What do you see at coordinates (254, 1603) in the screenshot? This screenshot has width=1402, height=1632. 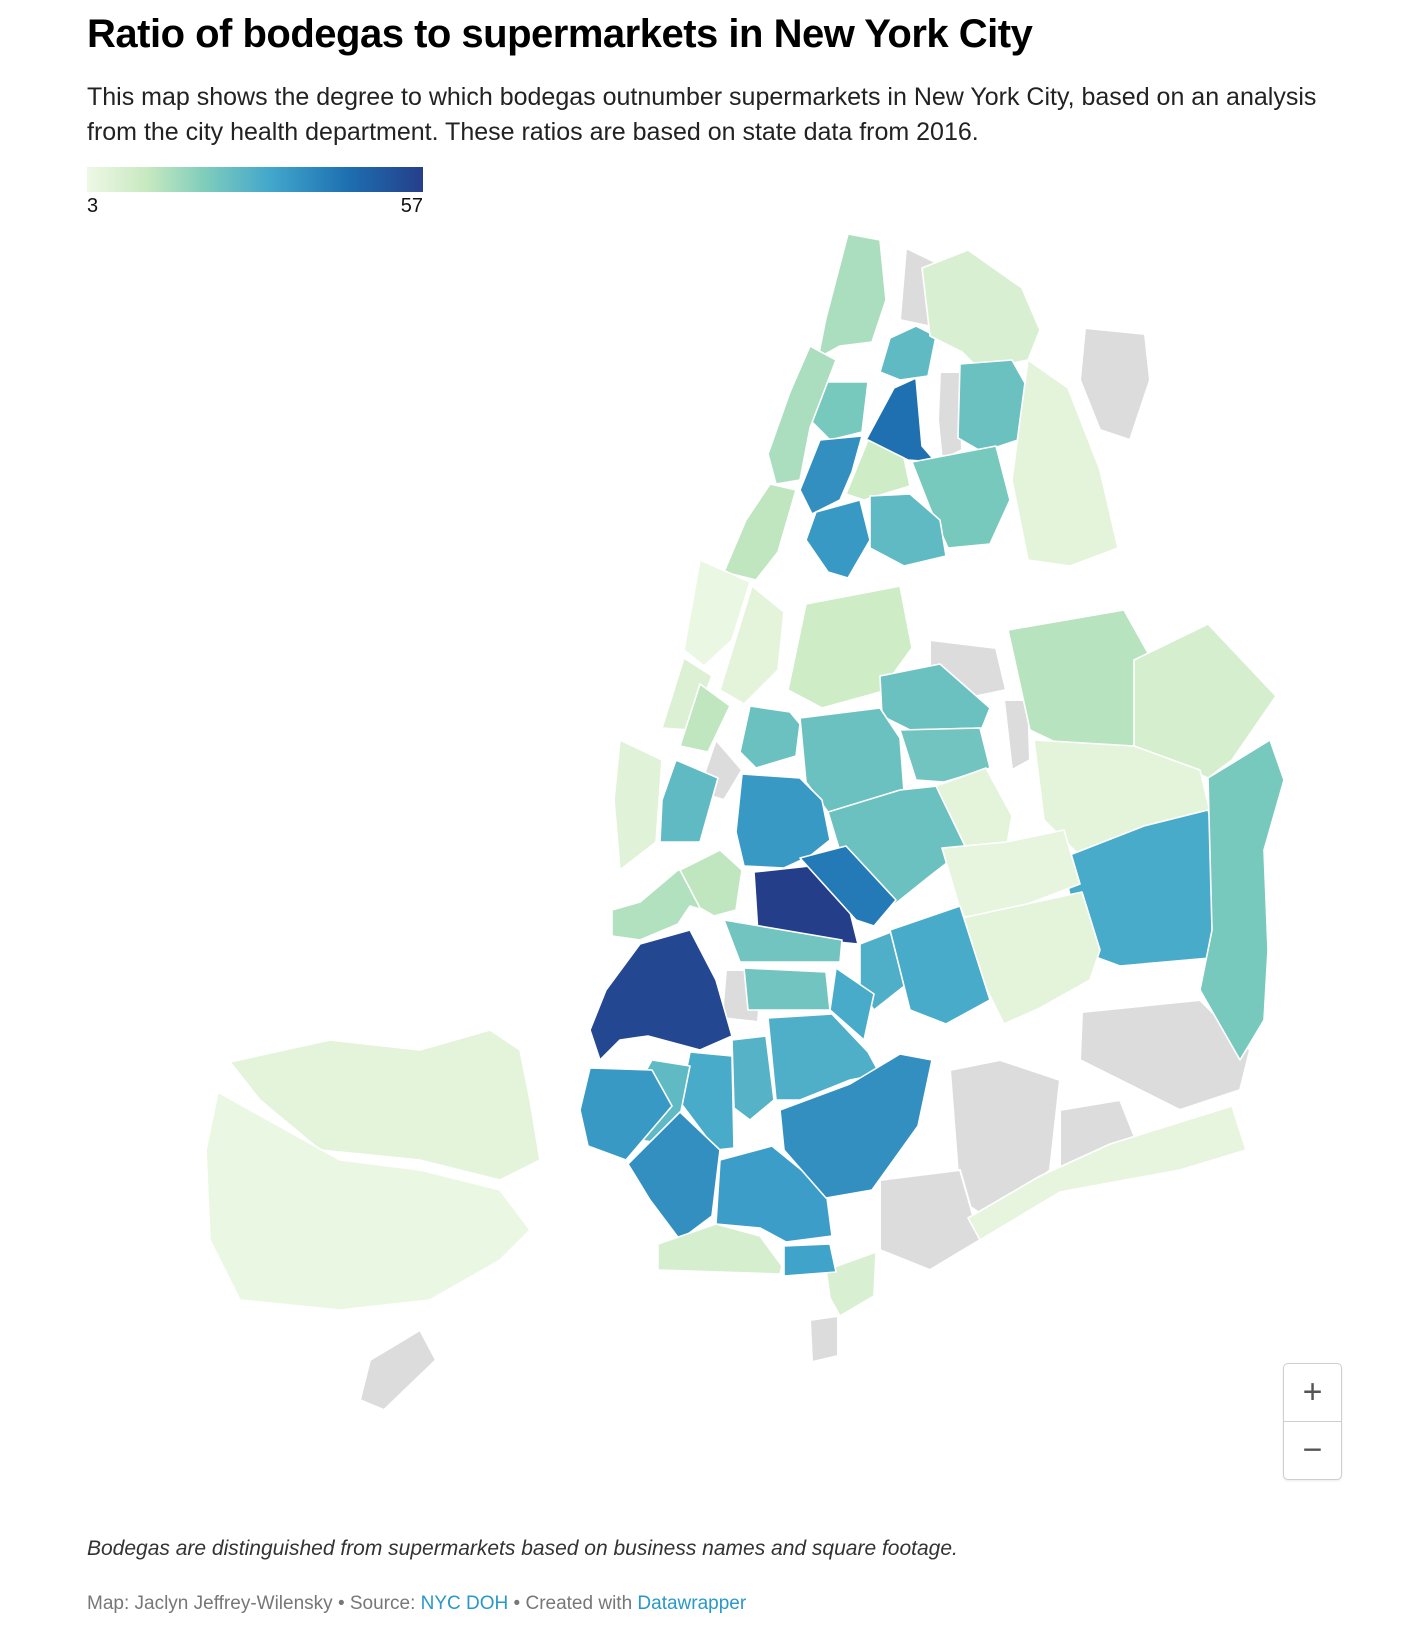 I see `credits-prefix: Map: Jaclyn Jeffrey-Wilensky • Source:` at bounding box center [254, 1603].